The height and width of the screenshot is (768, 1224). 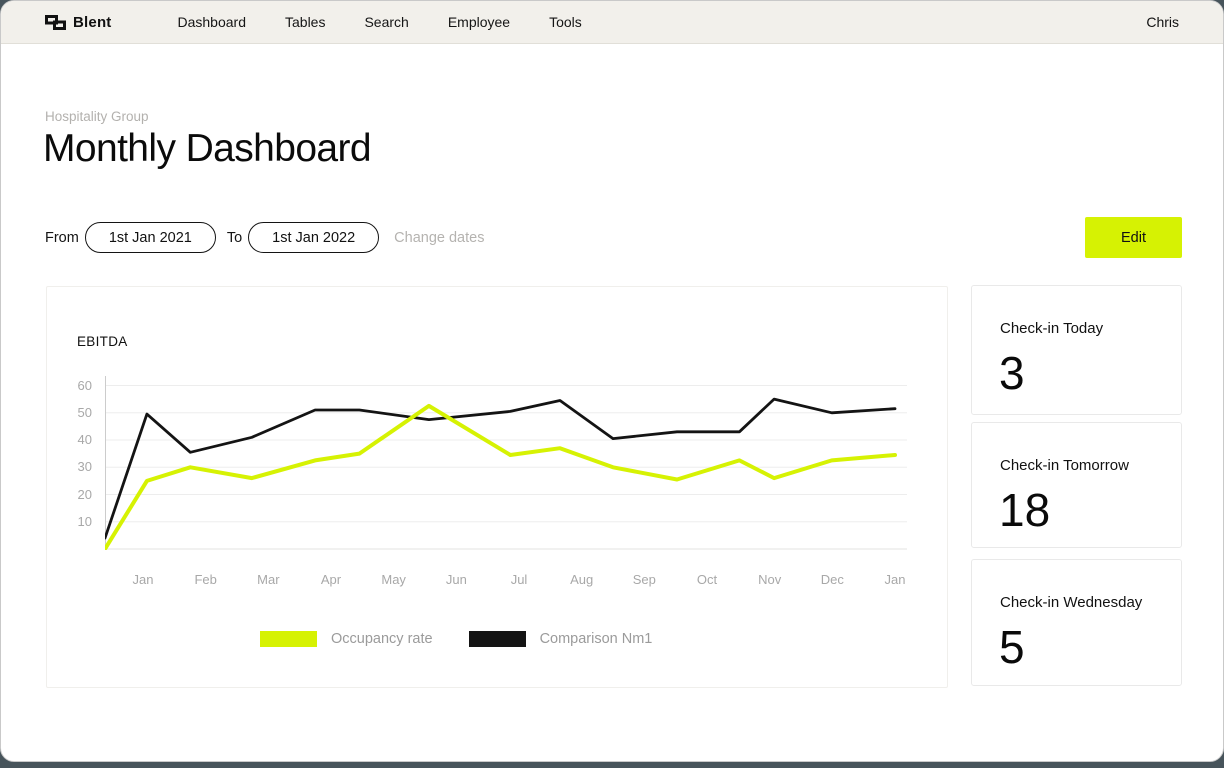 I want to click on checkin-card-label: Check-in Wednesday, so click(x=1071, y=602).